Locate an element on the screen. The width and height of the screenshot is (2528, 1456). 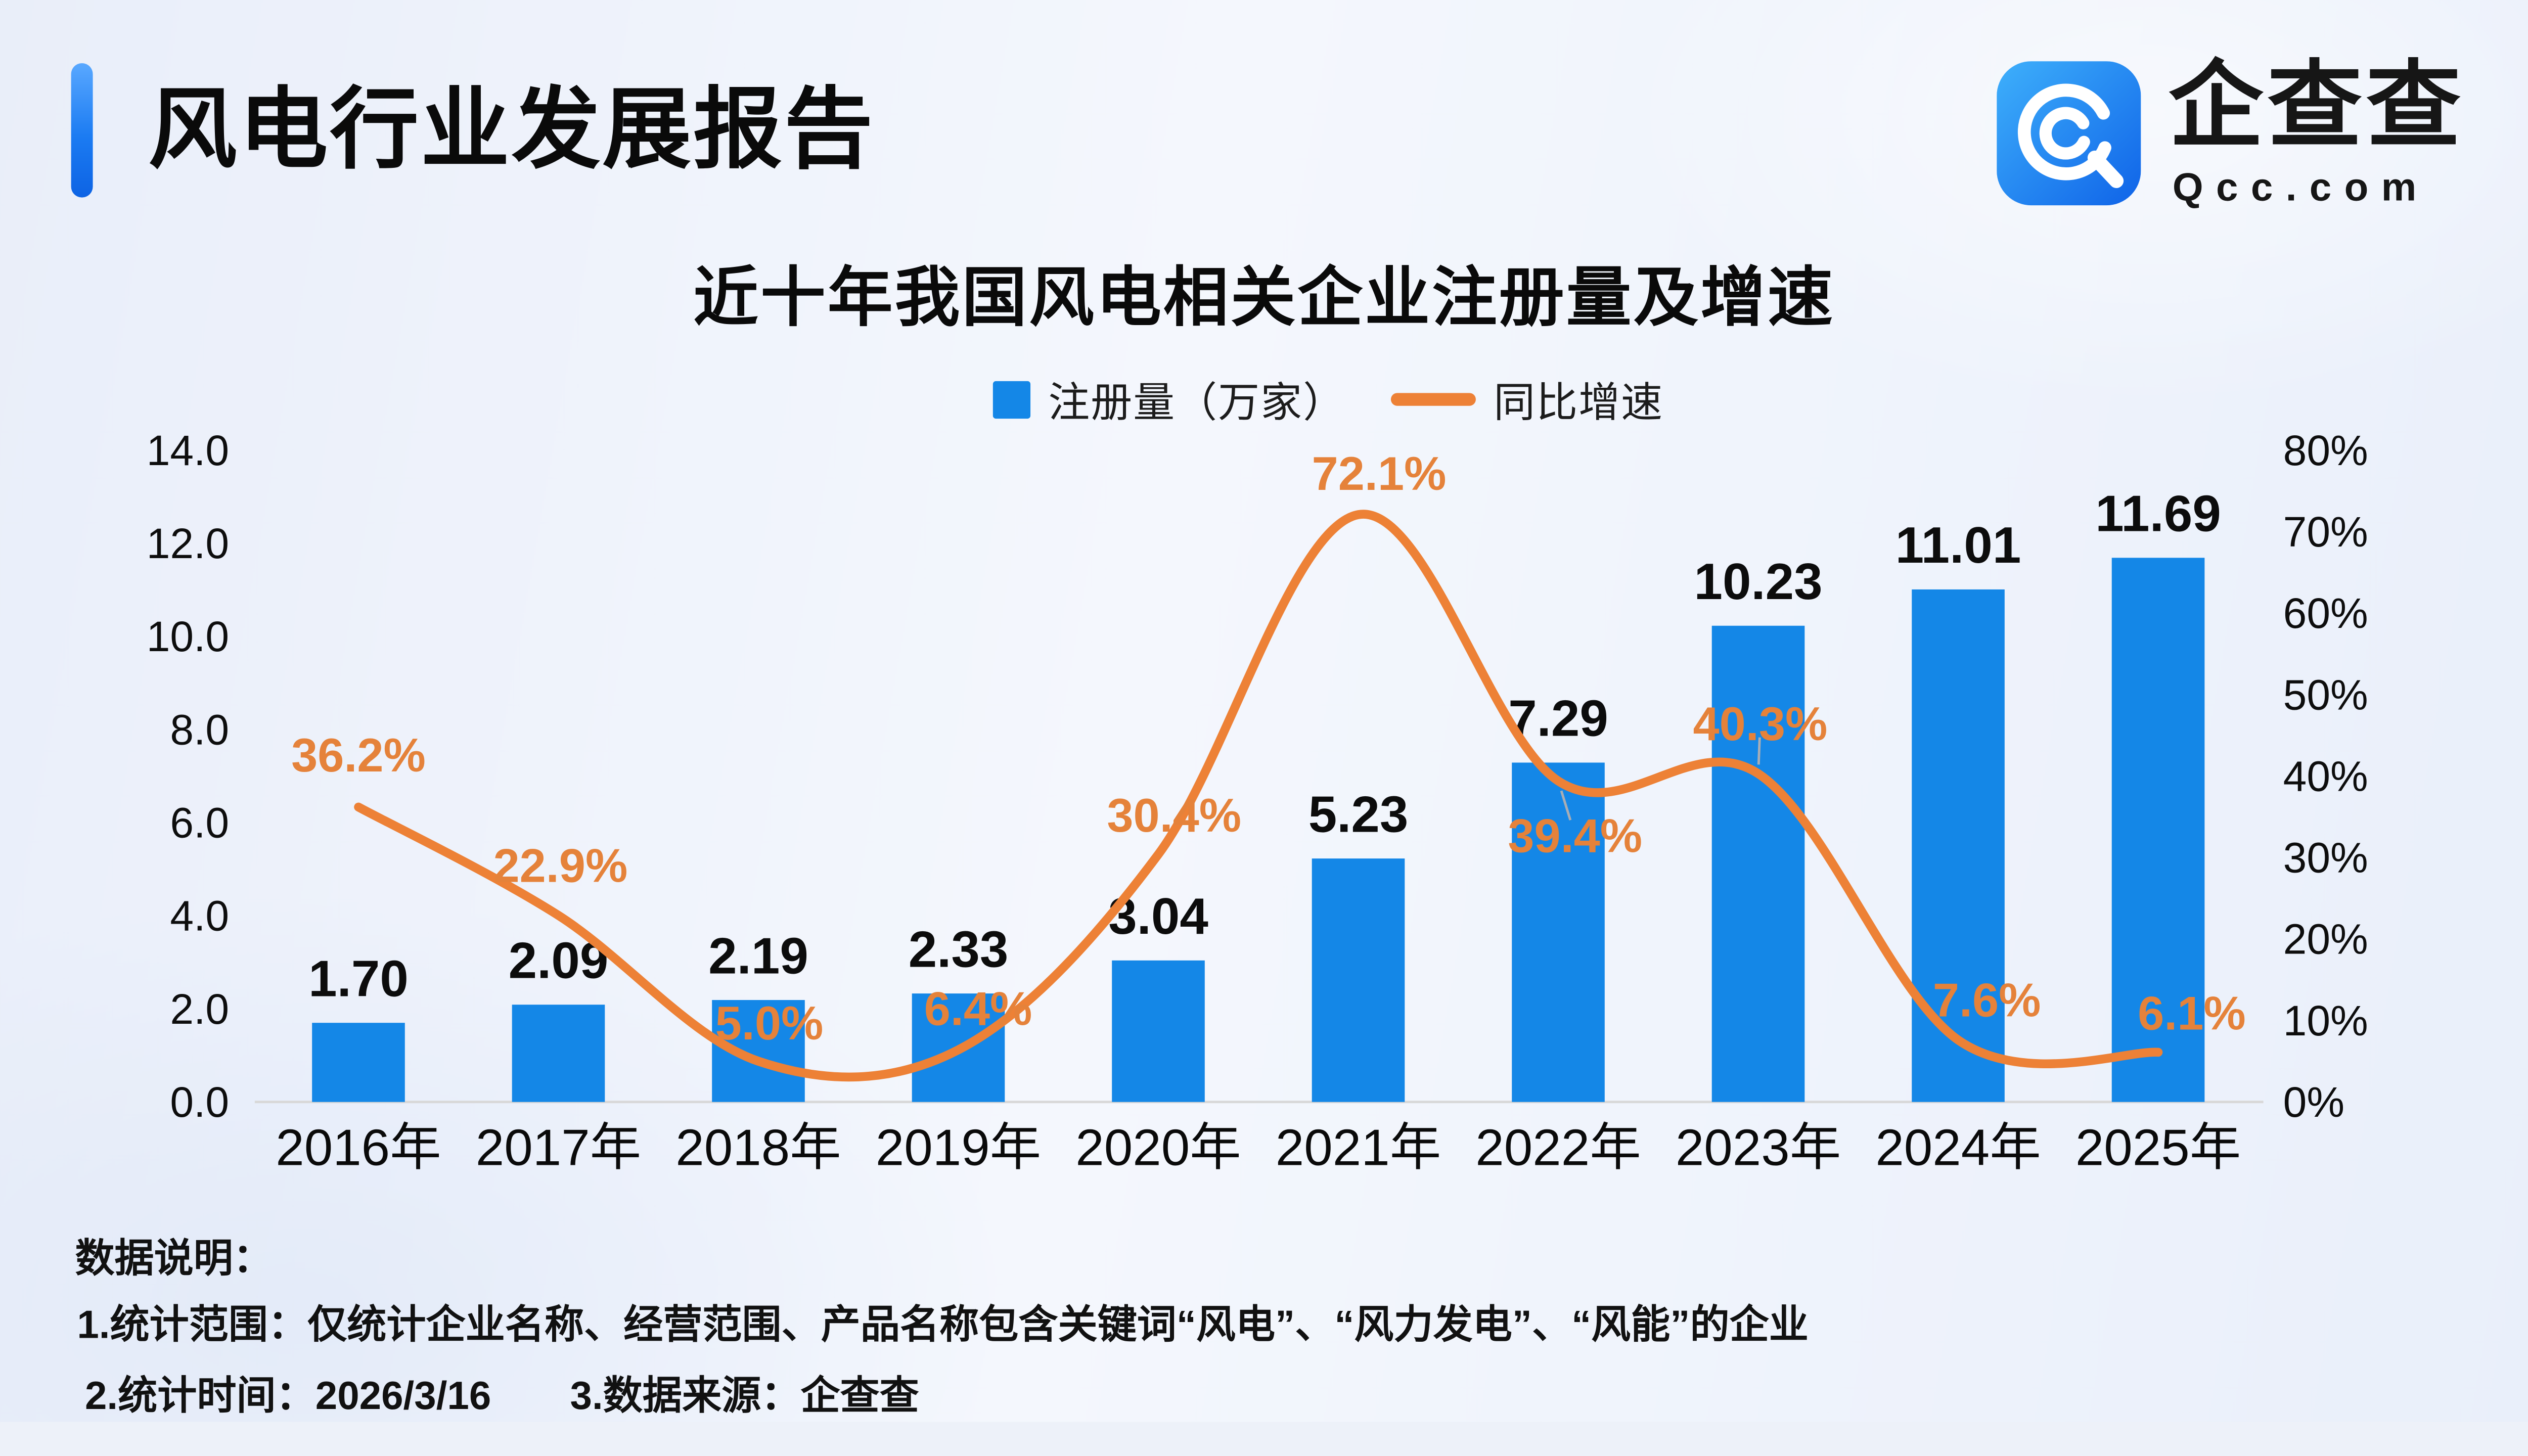
growth-value-label: 22.9% is located at coordinates (560, 865).